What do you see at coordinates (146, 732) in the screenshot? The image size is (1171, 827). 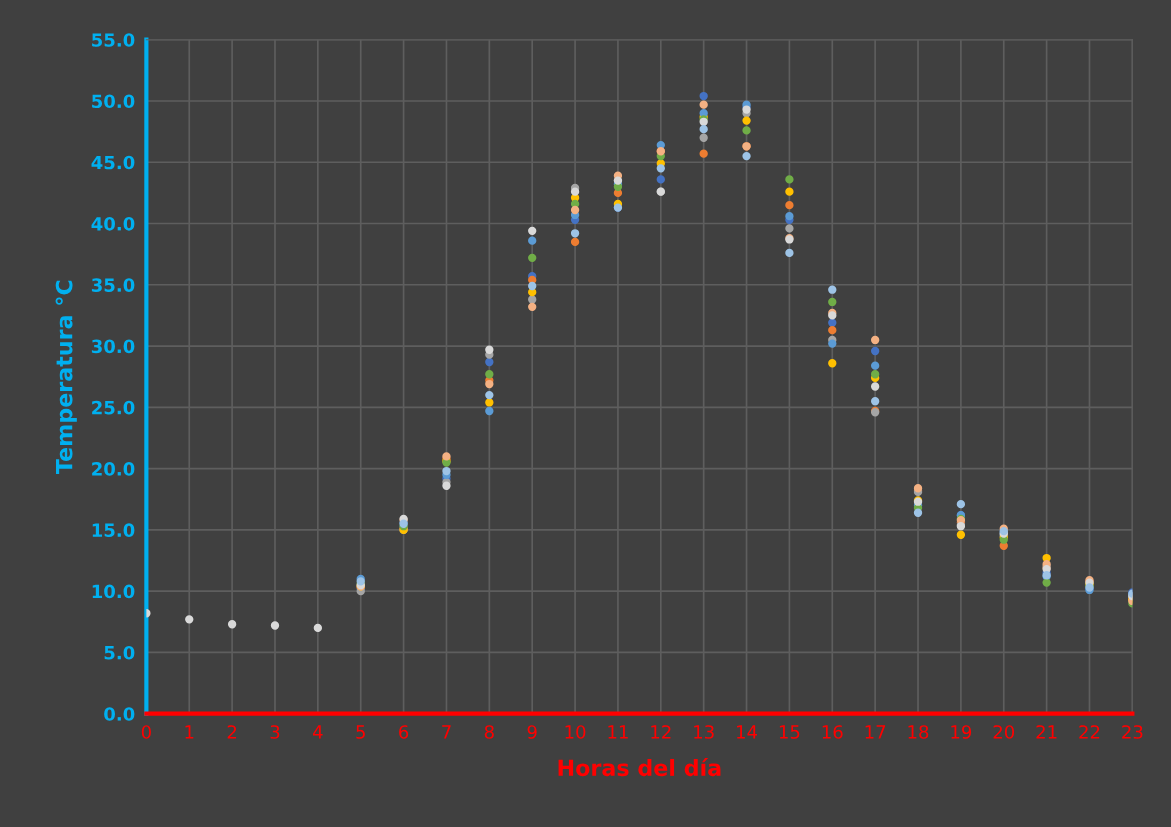 I see `x-tick-label: 0` at bounding box center [146, 732].